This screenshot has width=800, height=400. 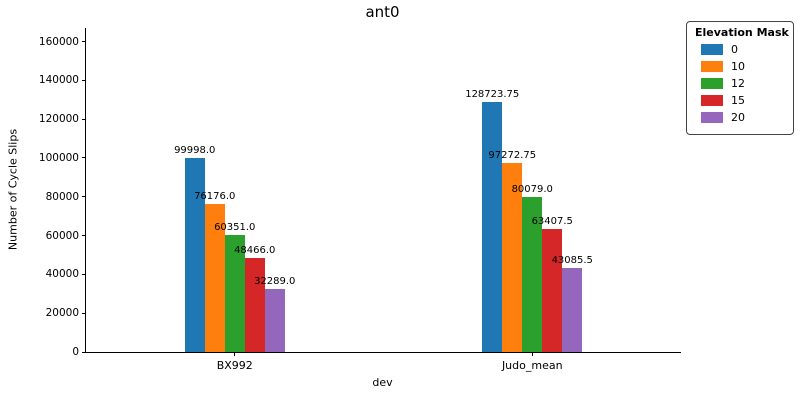 I want to click on legend-item-10: 10, so click(x=743, y=66).